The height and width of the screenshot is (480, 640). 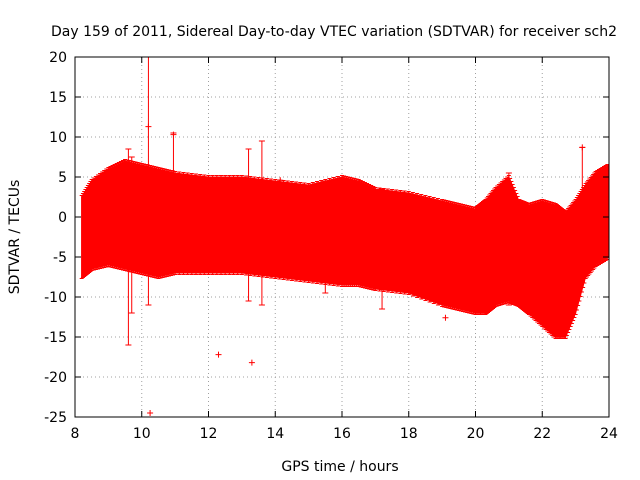 I want to click on x-tick-label: 20, so click(x=476, y=434).